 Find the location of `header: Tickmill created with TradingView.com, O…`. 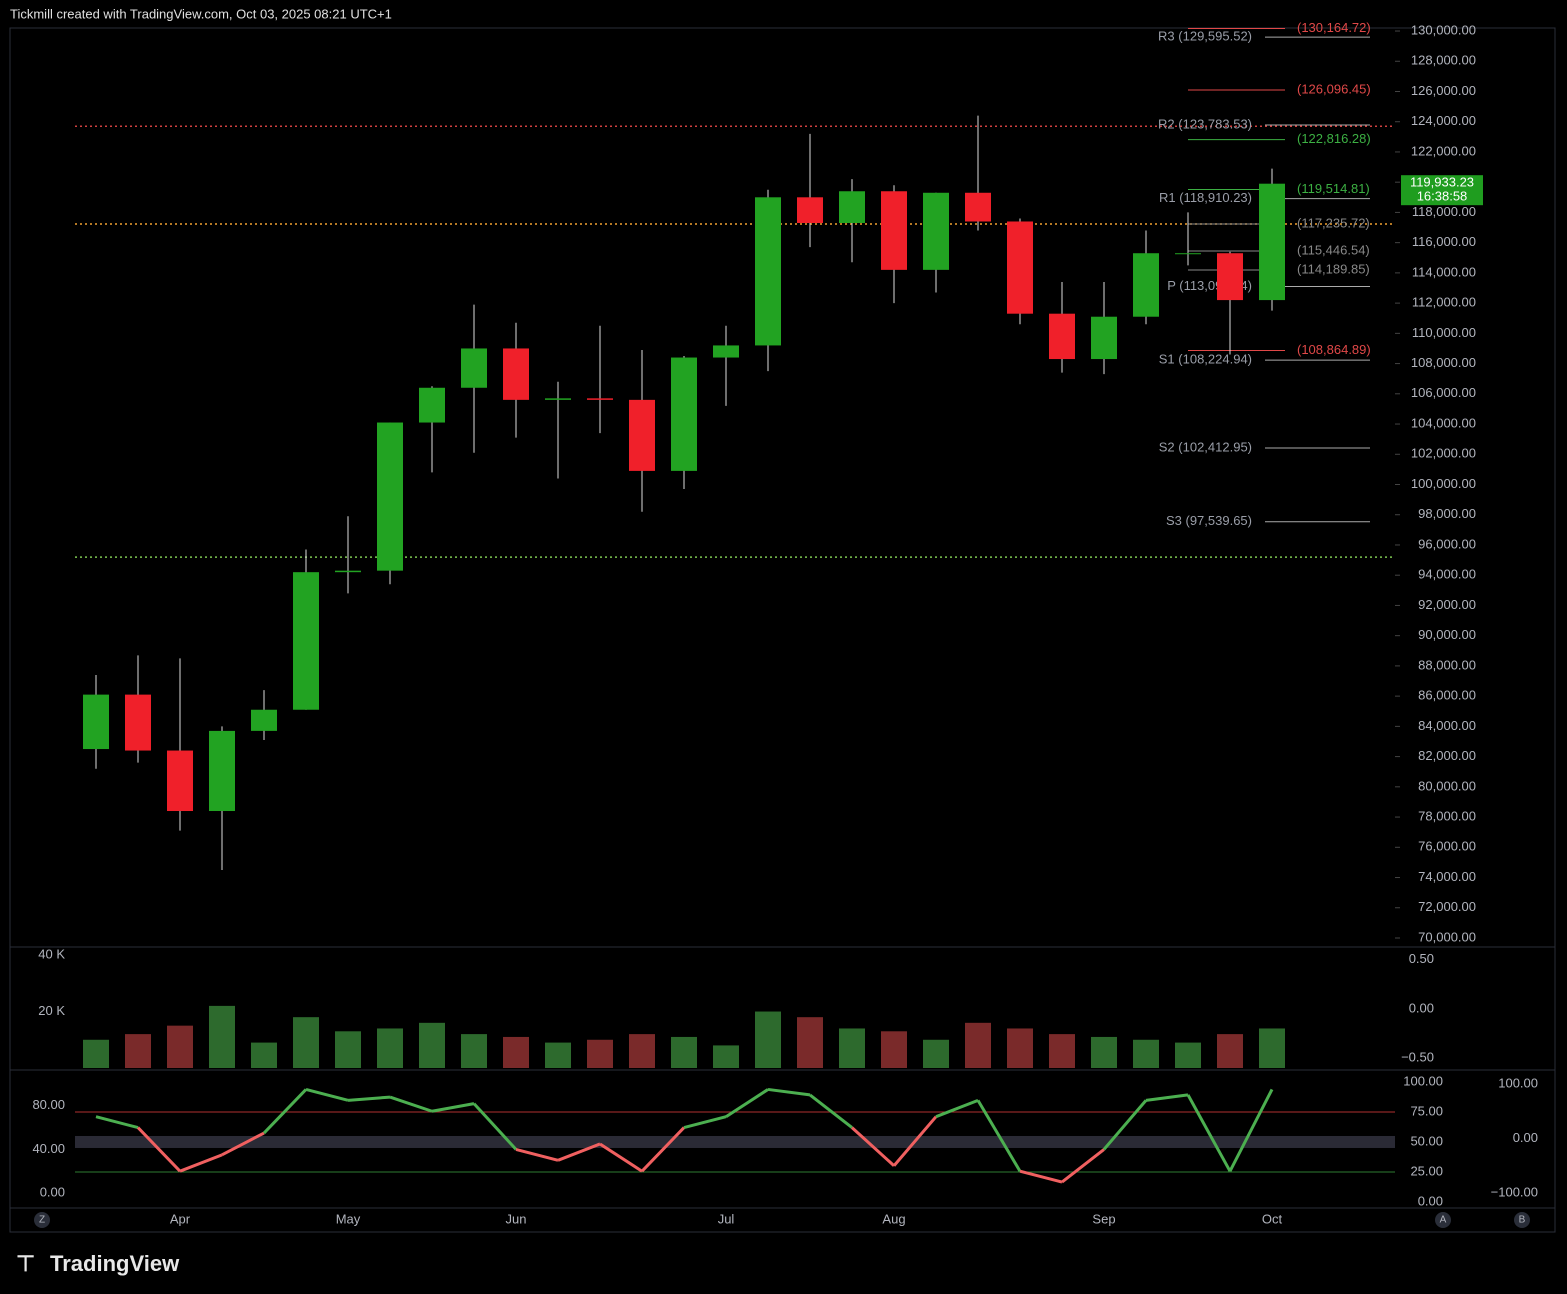

header: Tickmill created with TradingView.com, O… is located at coordinates (201, 13).